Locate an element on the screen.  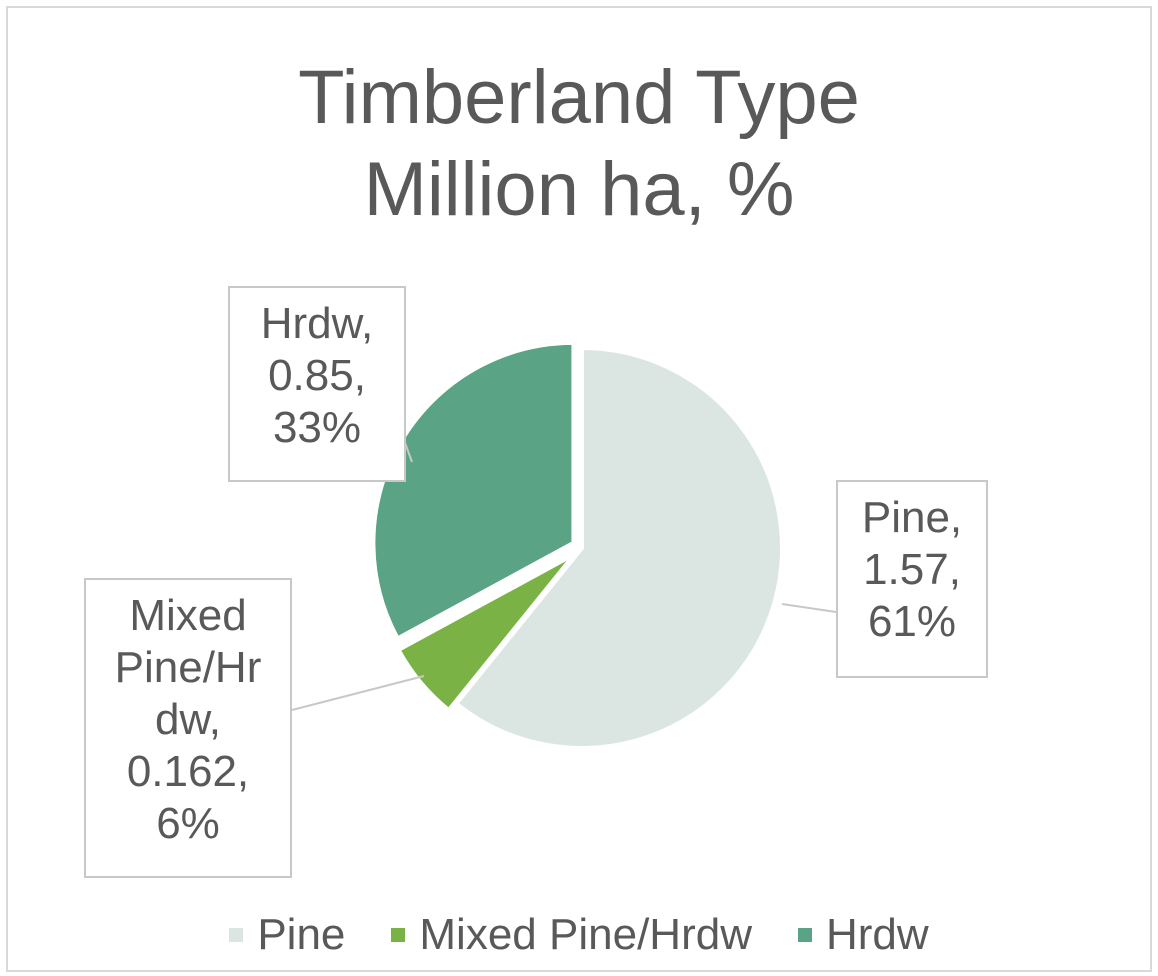
data-label-line: 6% is located at coordinates (188, 823).